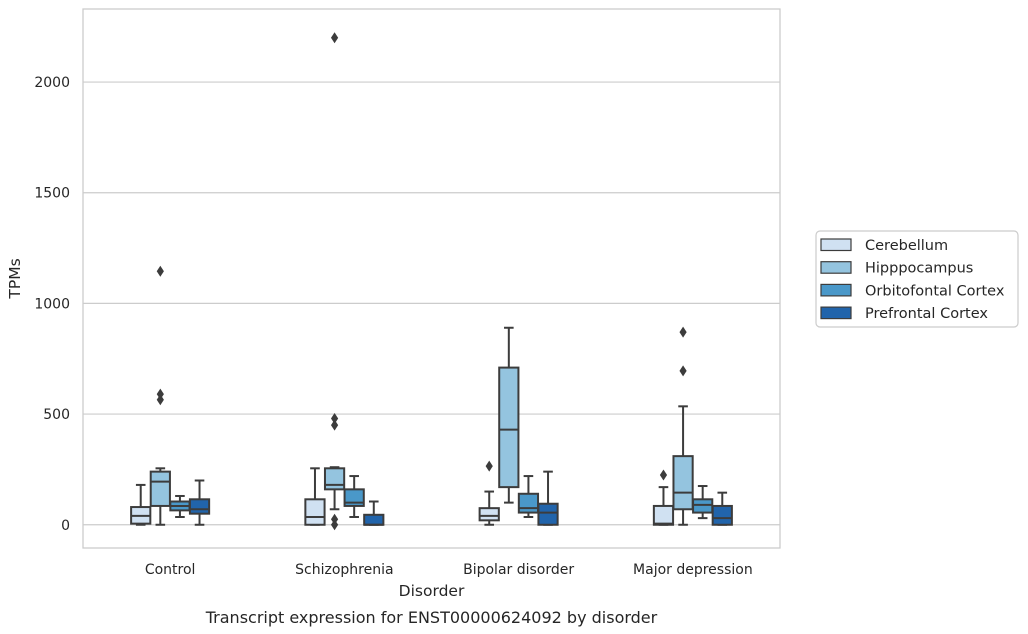  Describe the element at coordinates (65, 526) in the screenshot. I see `y-tick-label: 0` at that location.